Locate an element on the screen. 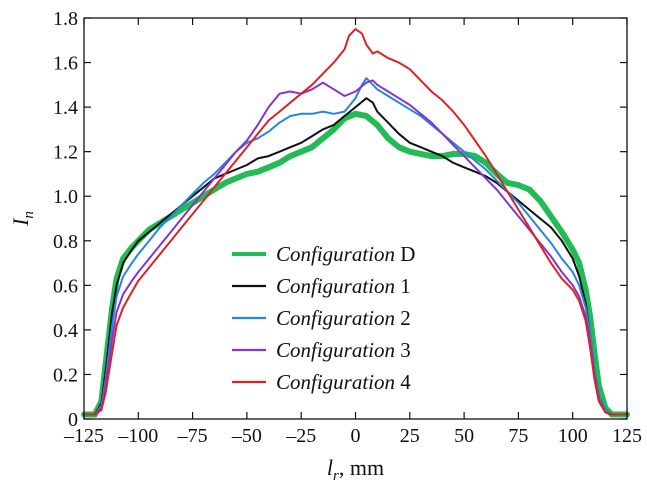 The height and width of the screenshot is (486, 647). y-axis-label-sub: n is located at coordinates (29, 215).